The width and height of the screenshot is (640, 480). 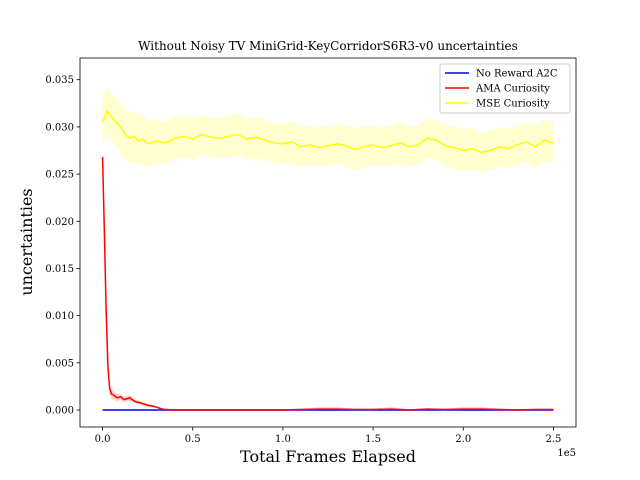 What do you see at coordinates (193, 439) in the screenshot?
I see `x-tick-label: 0.5` at bounding box center [193, 439].